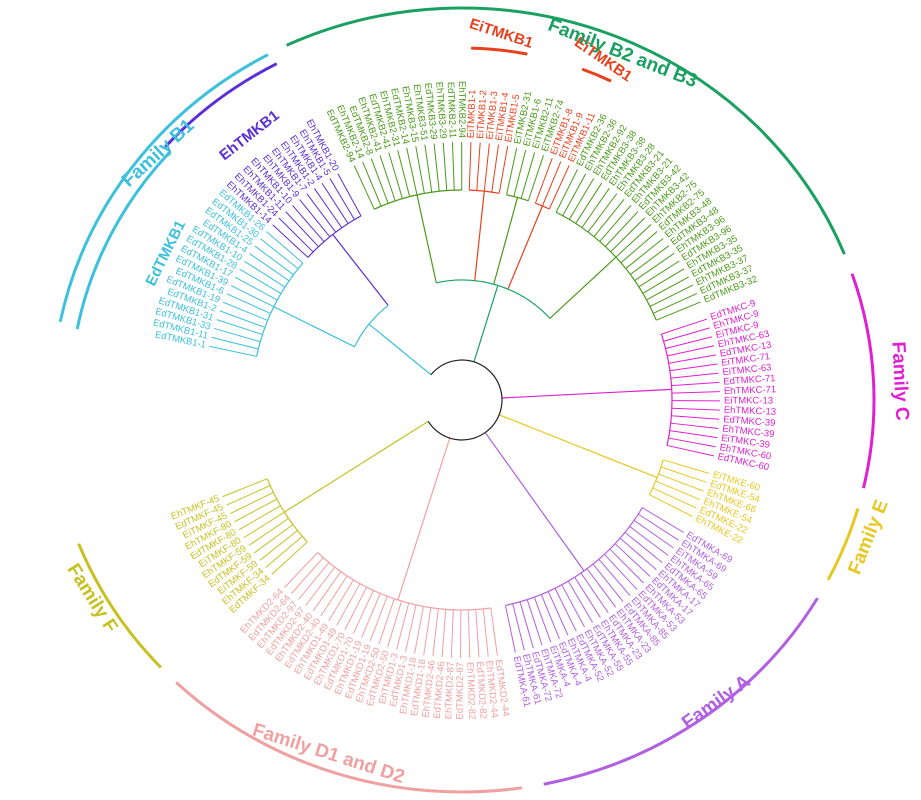 This screenshot has width=921, height=800. What do you see at coordinates (749, 380) in the screenshot?
I see `leaf-label: EdTMKC-71` at bounding box center [749, 380].